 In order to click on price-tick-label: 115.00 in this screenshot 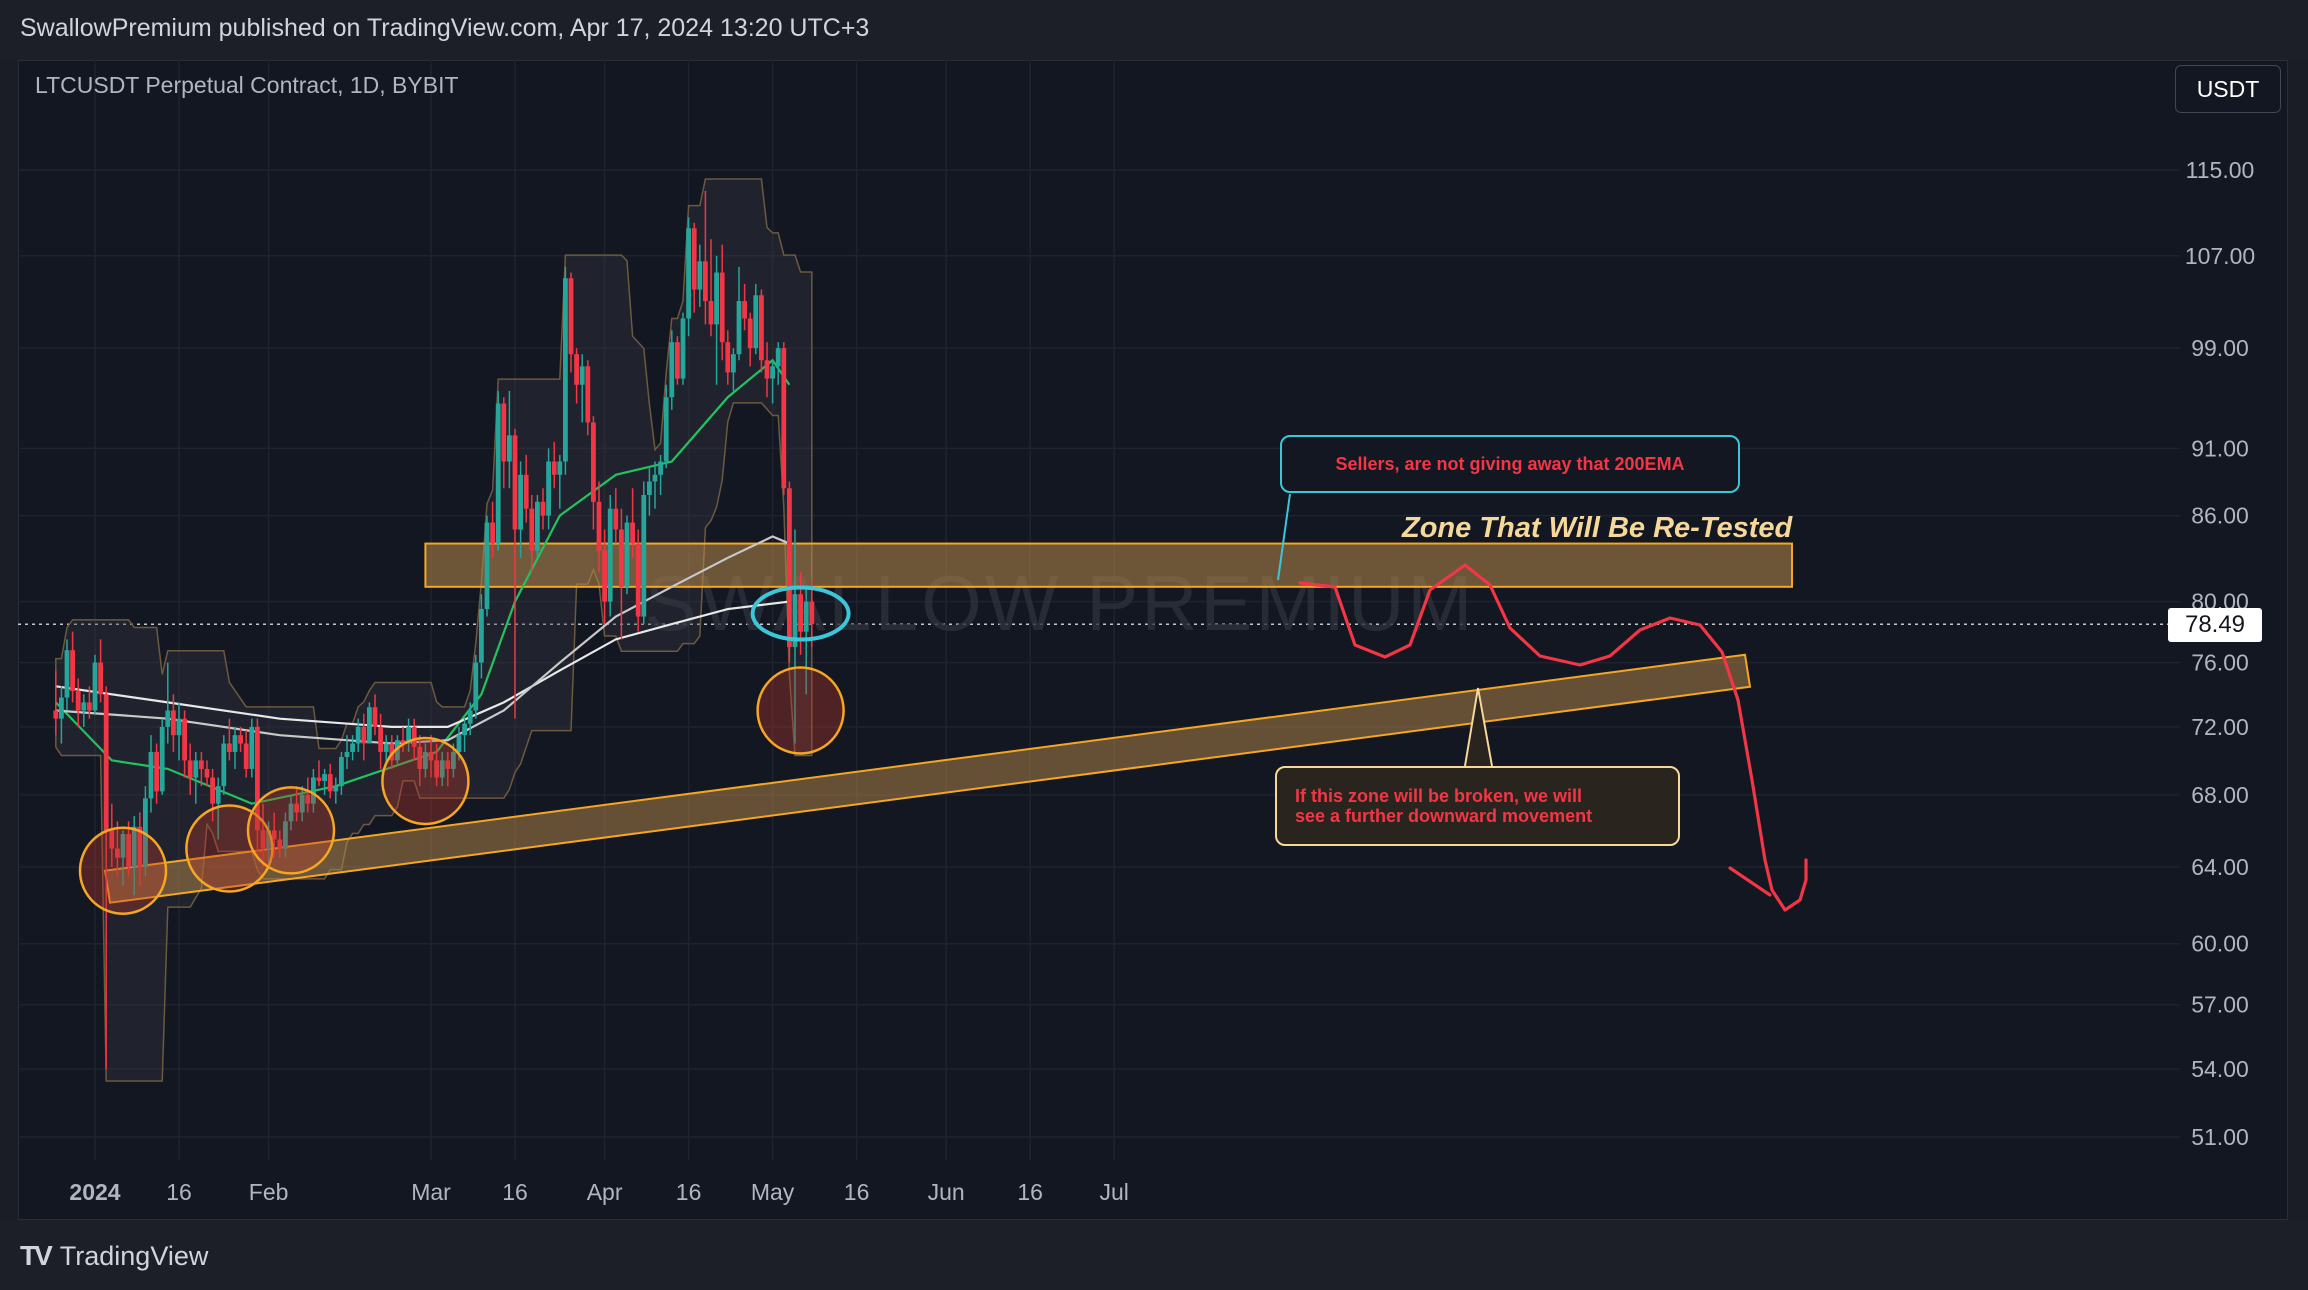, I will do `click(2220, 170)`.